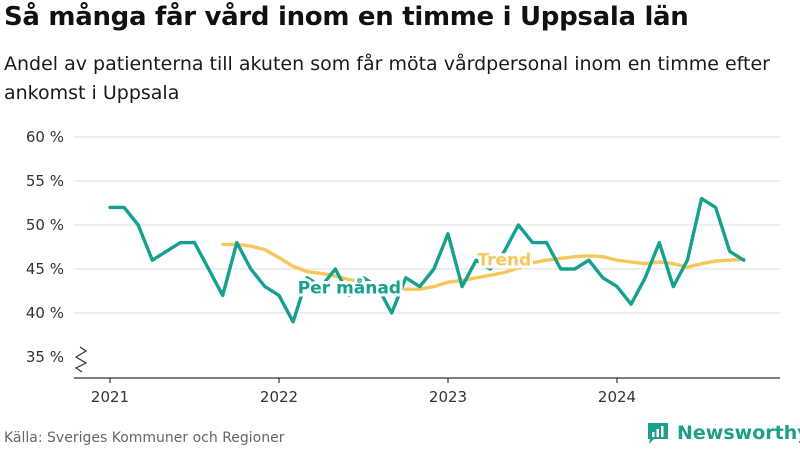 Image resolution: width=800 pixels, height=450 pixels. I want to click on series-label-per-manad: Per månad, so click(349, 288).